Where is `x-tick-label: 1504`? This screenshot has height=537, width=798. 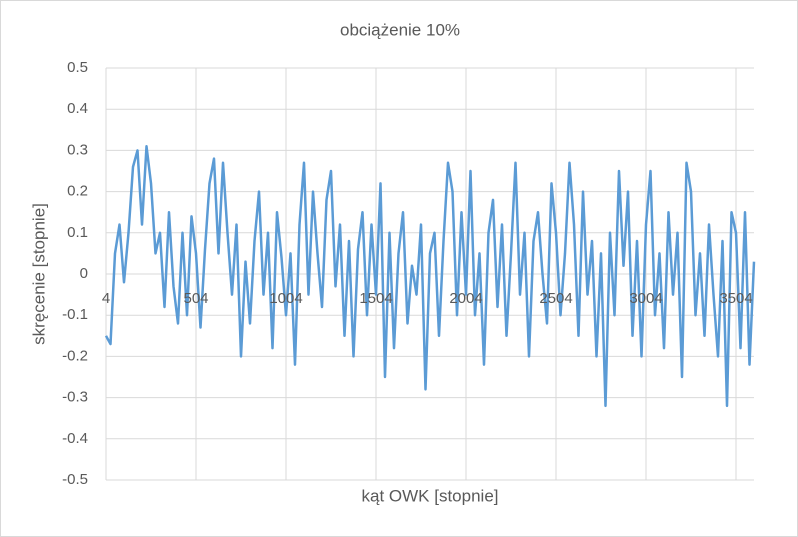 x-tick-label: 1504 is located at coordinates (375, 298).